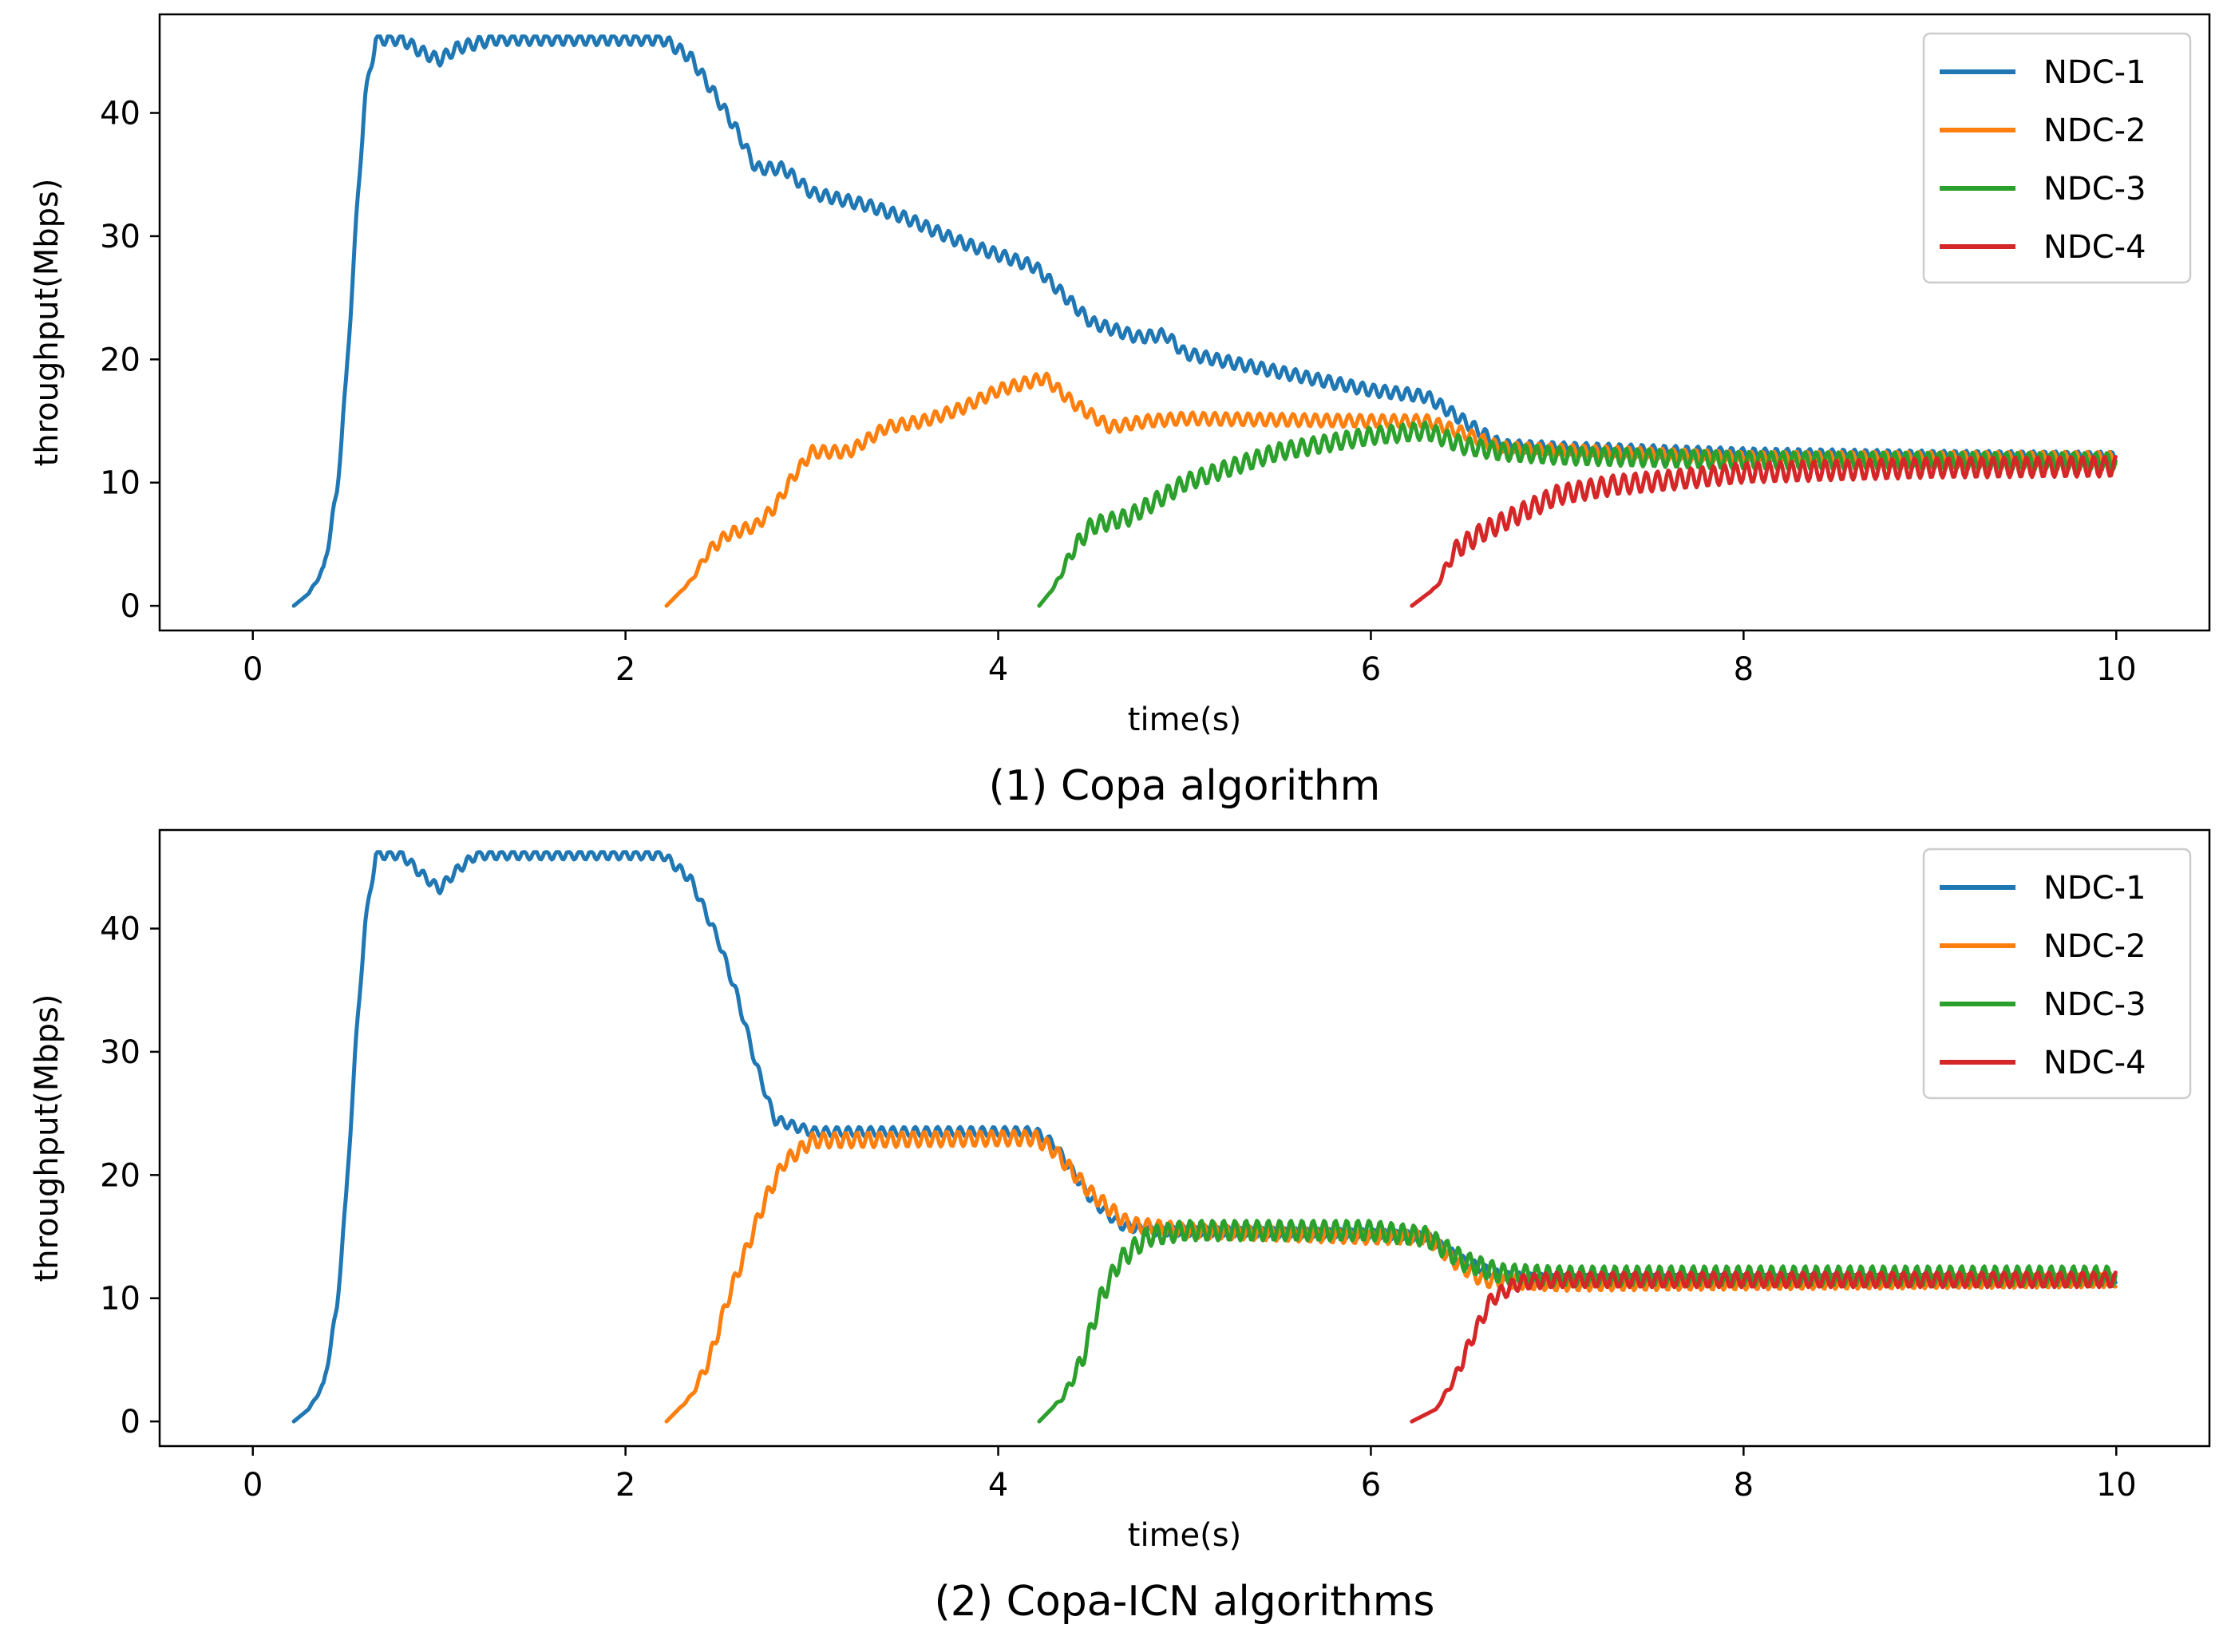 The image size is (2227, 1652). I want to click on chart-caption: (2) Copa-ICN algorithms, so click(1184, 1602).